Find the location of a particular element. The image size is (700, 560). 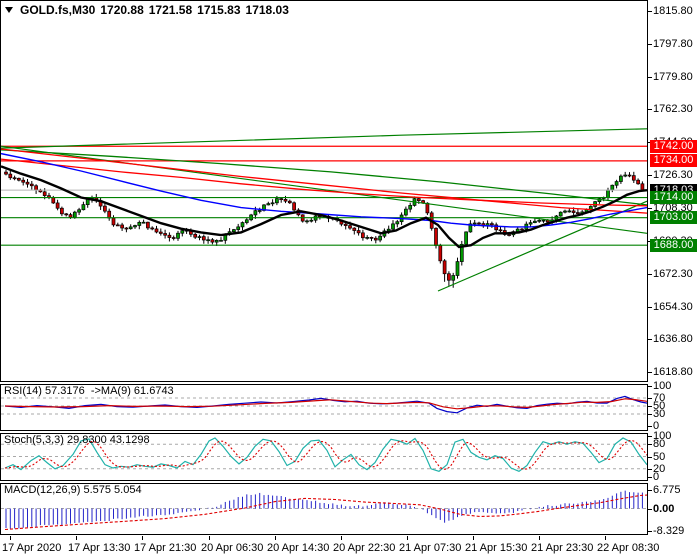

stoch-k-line is located at coordinates (325, 454).